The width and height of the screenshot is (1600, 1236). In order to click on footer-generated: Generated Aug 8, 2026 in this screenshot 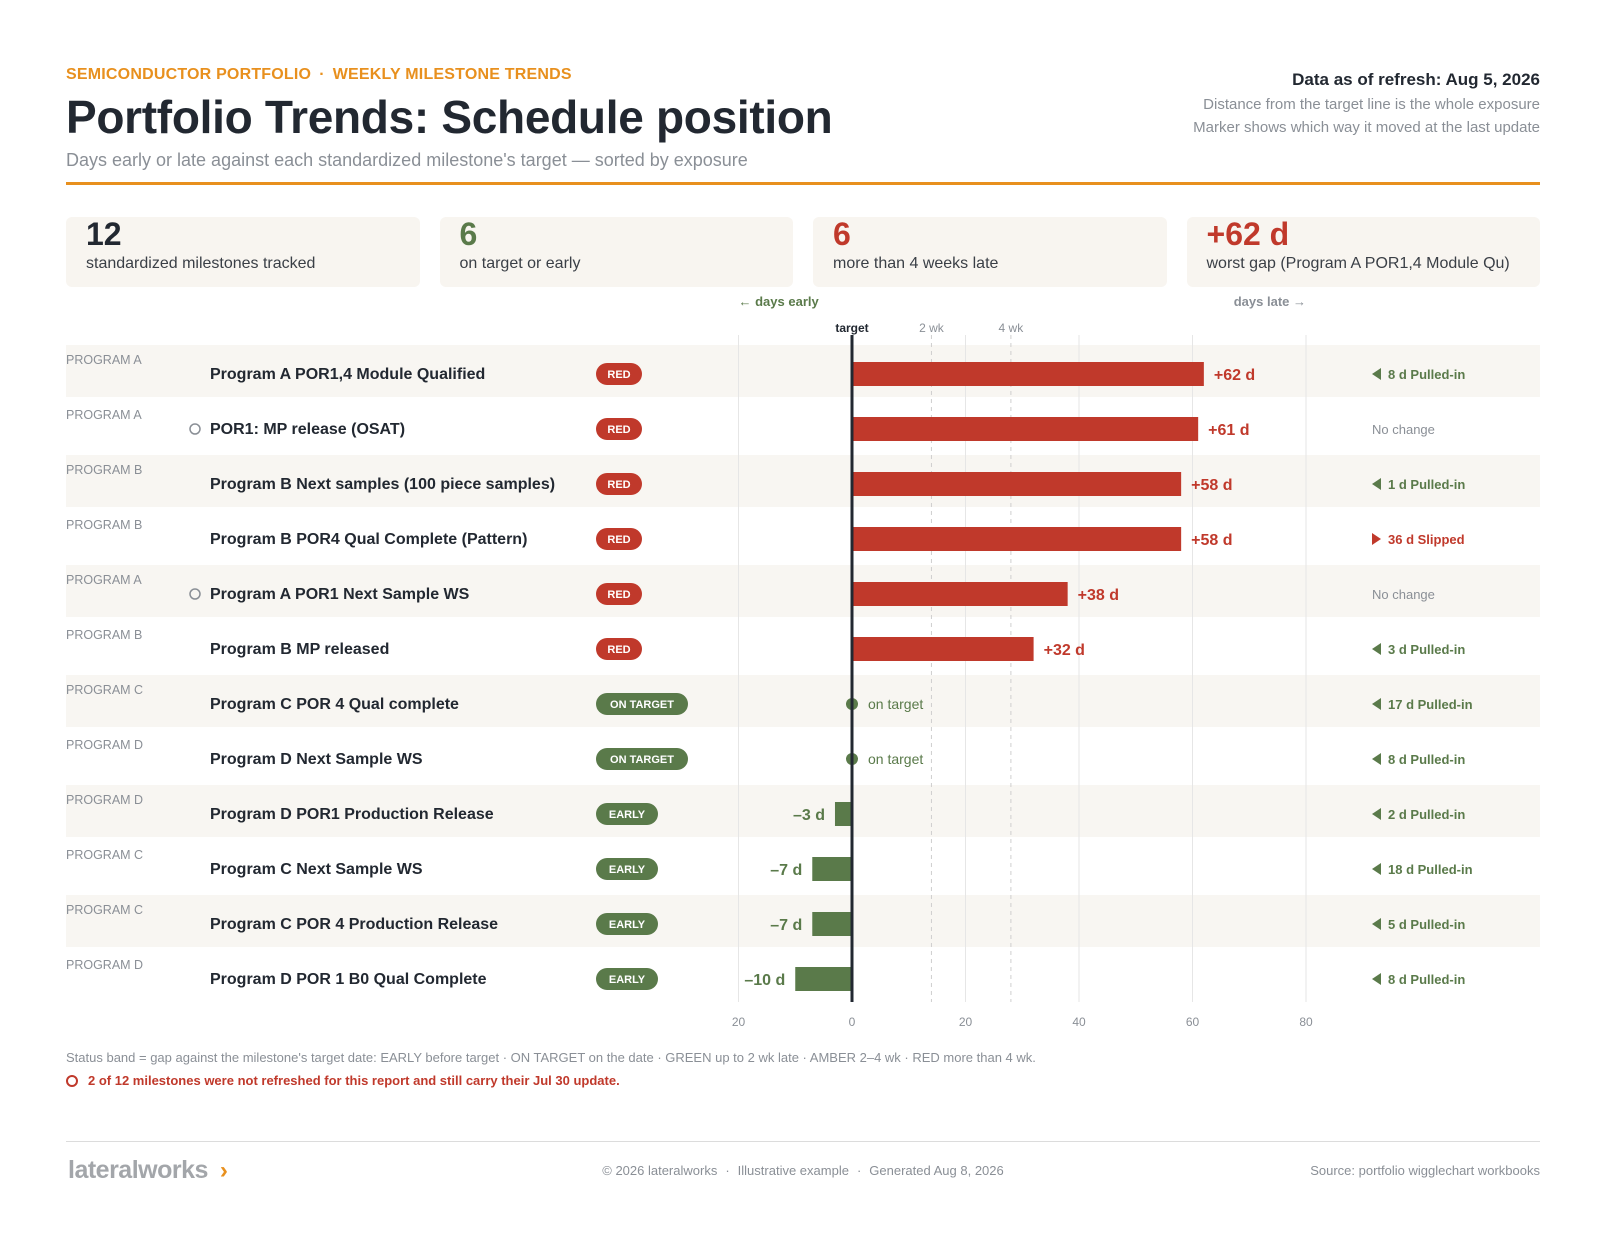, I will do `click(936, 1170)`.